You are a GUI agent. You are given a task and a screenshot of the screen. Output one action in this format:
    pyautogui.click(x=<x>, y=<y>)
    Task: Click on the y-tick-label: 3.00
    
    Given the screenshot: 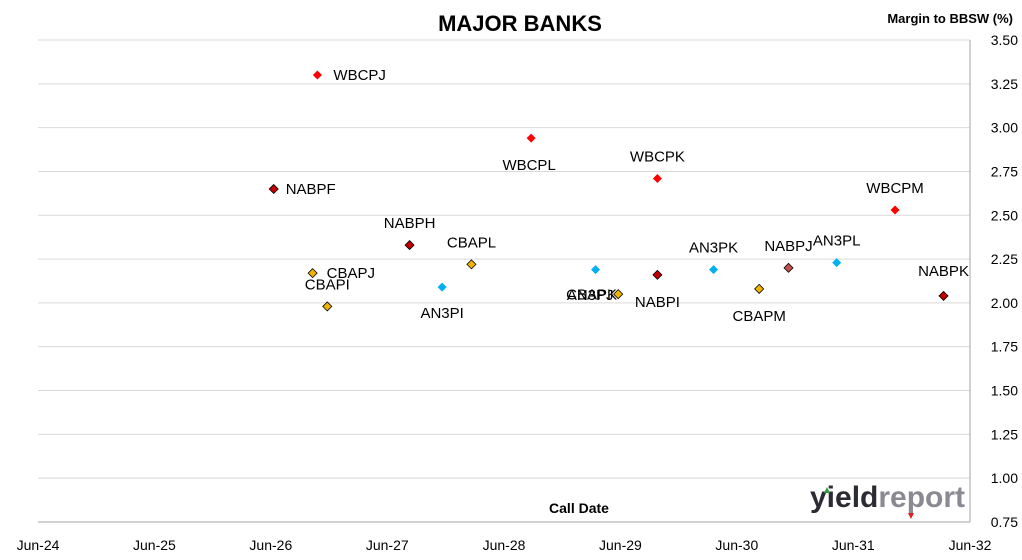 What is the action you would take?
    pyautogui.click(x=1004, y=128)
    